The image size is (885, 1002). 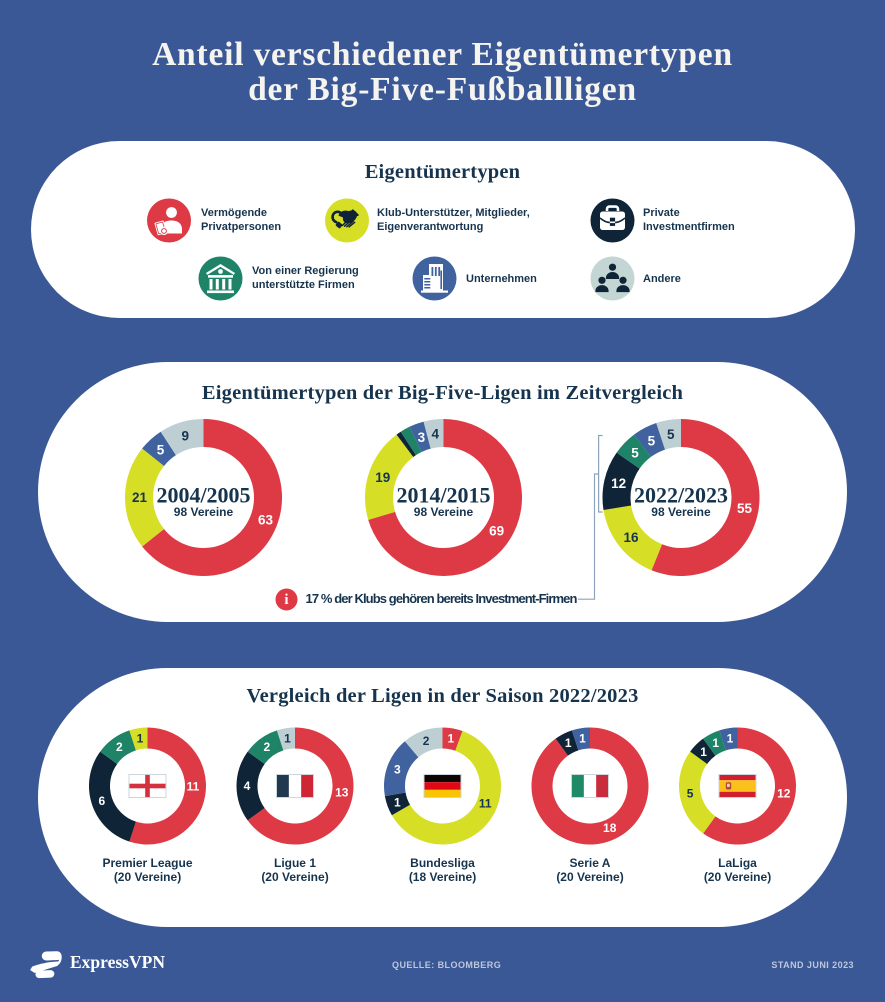 I want to click on svg-text: i, so click(x=286, y=600).